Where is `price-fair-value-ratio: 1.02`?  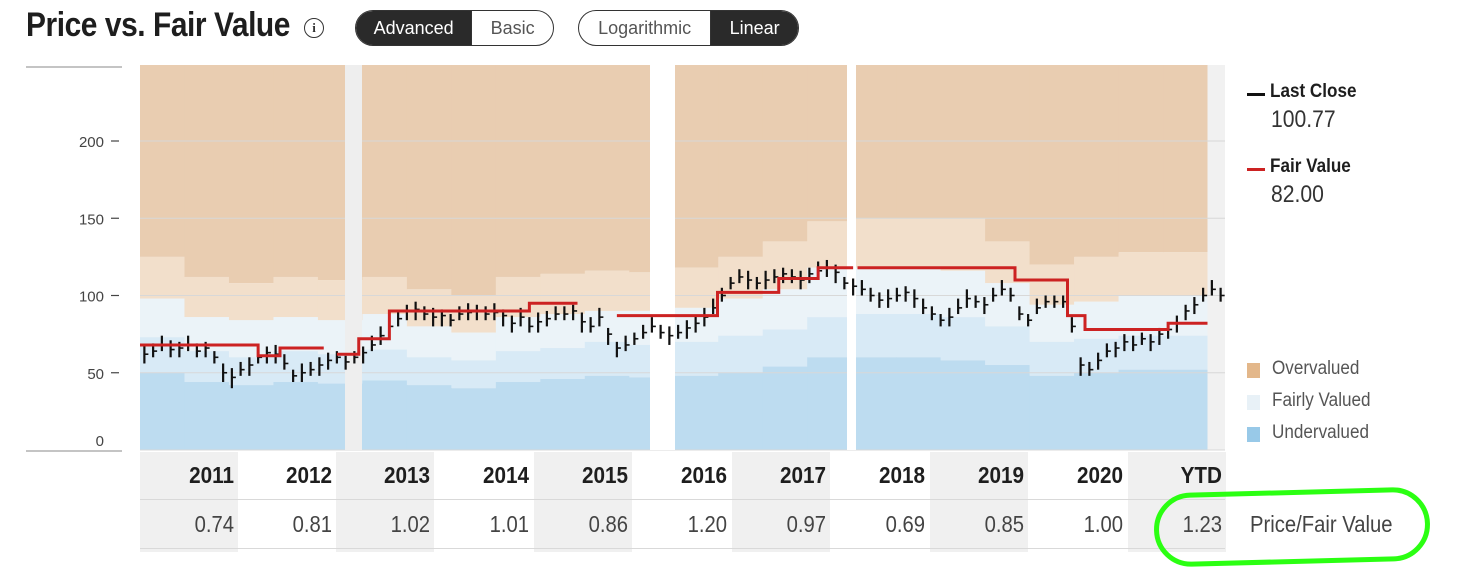
price-fair-value-ratio: 1.02 is located at coordinates (410, 524).